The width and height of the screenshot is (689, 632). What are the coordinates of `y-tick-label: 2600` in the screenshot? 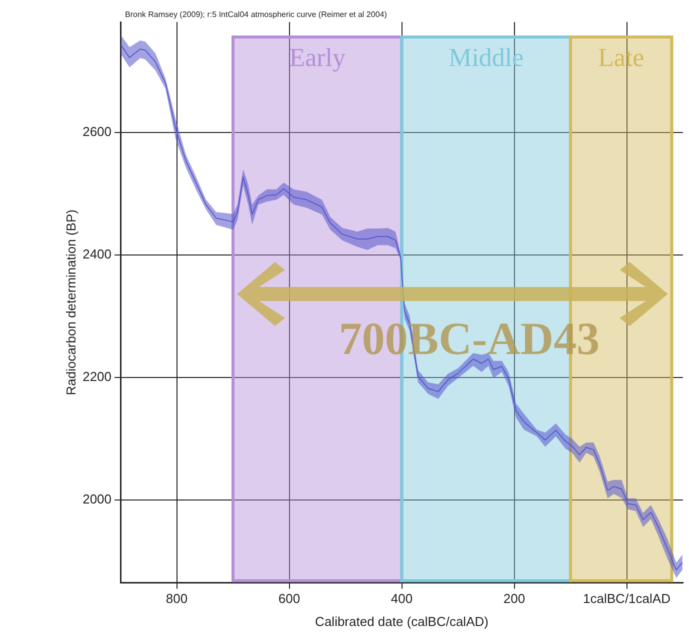 It's located at (97, 131).